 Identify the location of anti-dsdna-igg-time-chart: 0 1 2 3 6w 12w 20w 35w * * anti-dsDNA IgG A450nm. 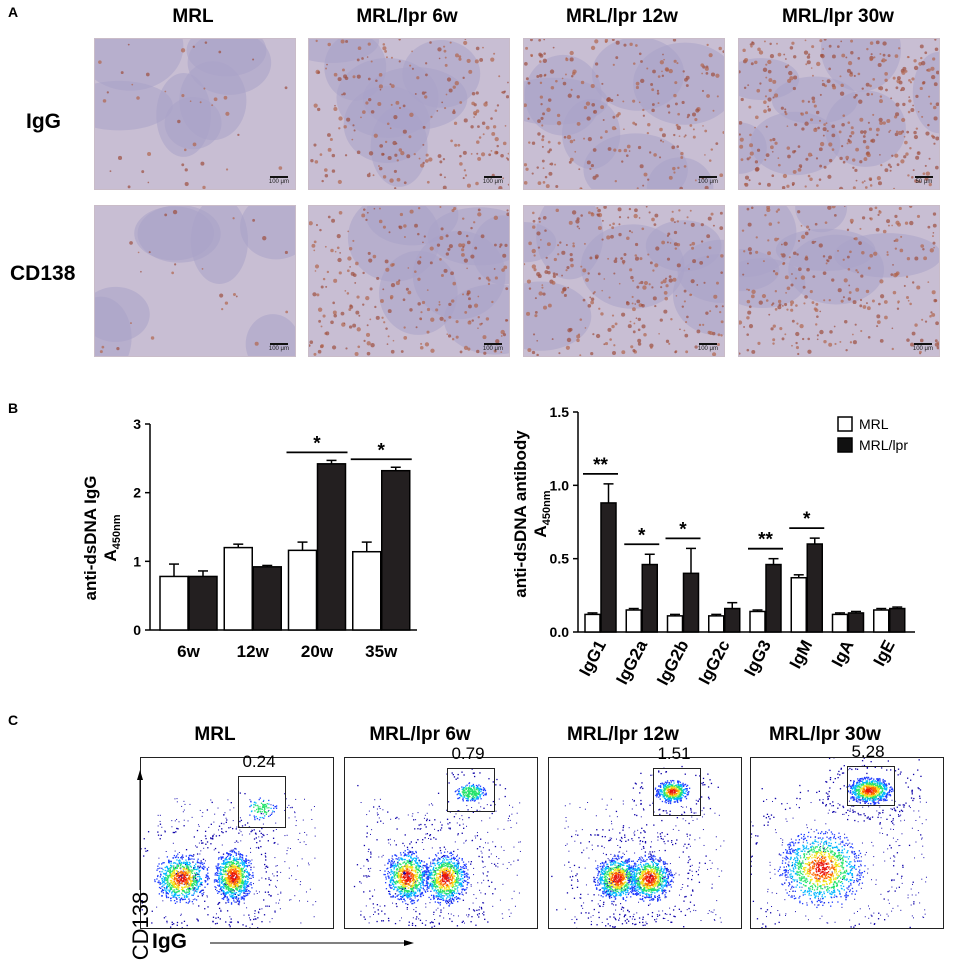
(249, 538).